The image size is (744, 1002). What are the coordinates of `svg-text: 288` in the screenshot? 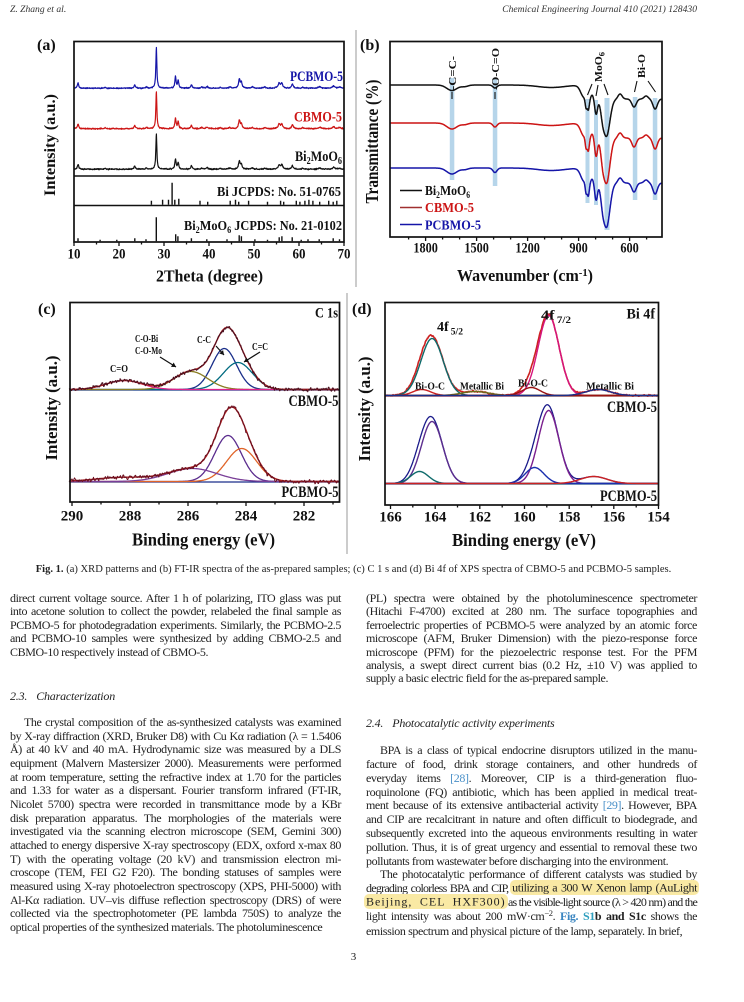 It's located at (130, 517).